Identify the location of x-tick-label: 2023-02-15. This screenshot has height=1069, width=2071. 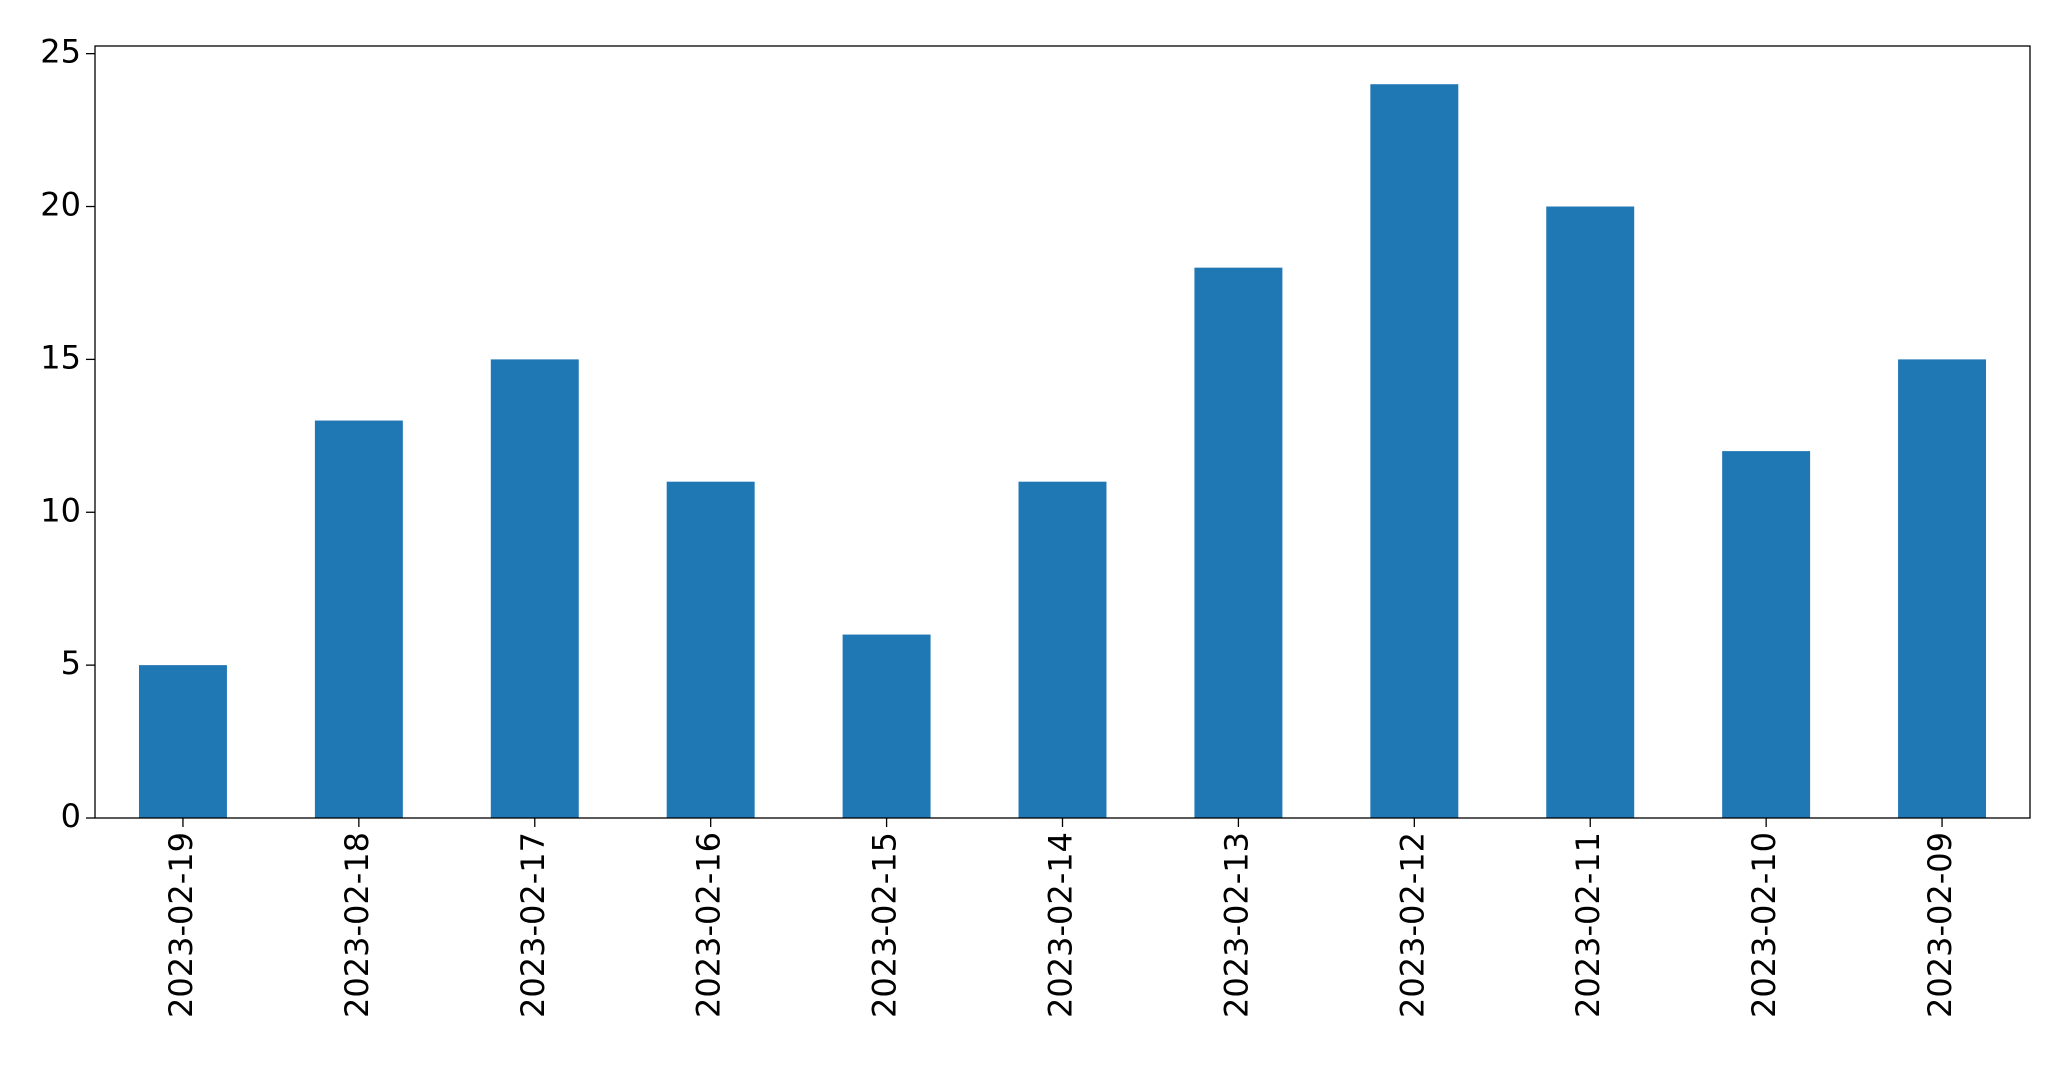
(885, 925).